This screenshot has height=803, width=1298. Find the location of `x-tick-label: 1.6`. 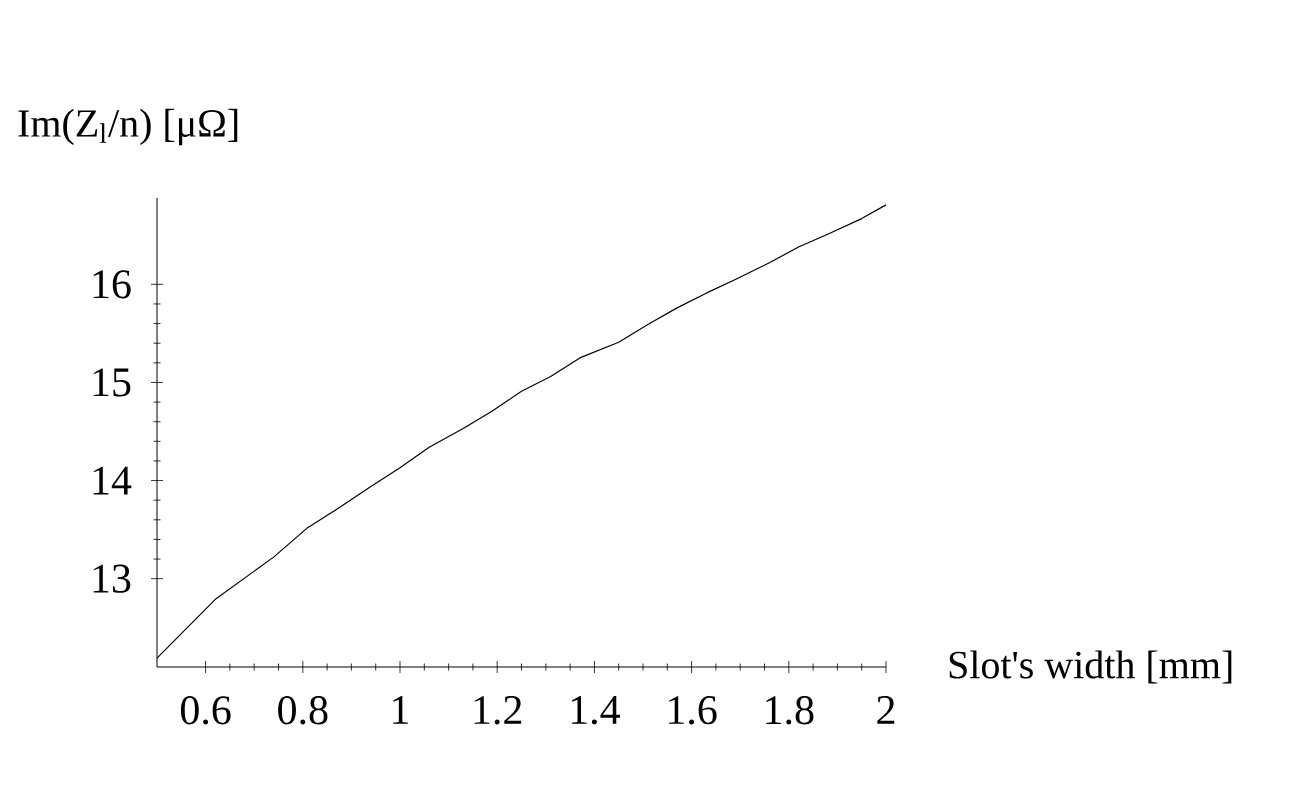

x-tick-label: 1.6 is located at coordinates (693, 710).